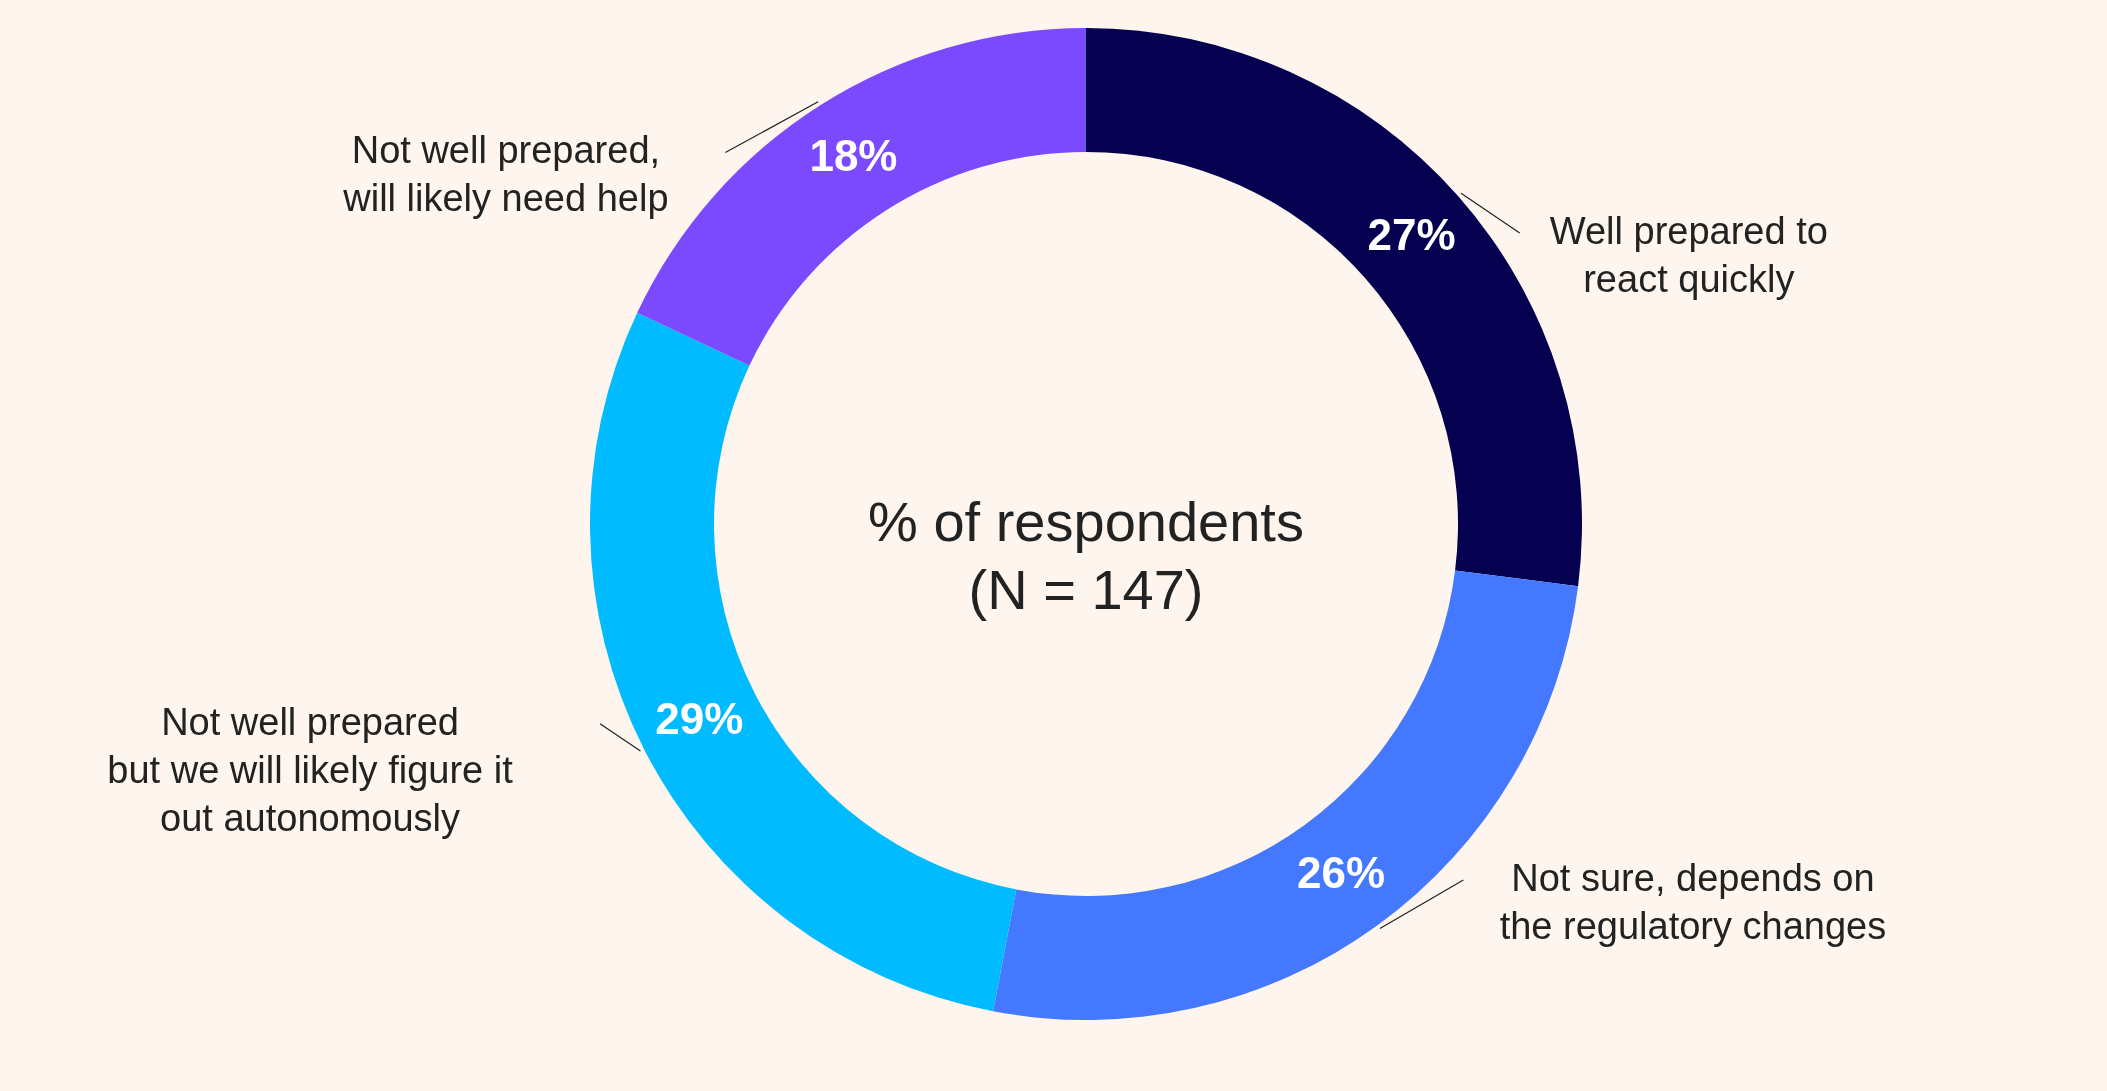 This screenshot has height=1091, width=2107. What do you see at coordinates (1693, 901) in the screenshot?
I see `slice-label: Not sure, depends on the regulatory changes` at bounding box center [1693, 901].